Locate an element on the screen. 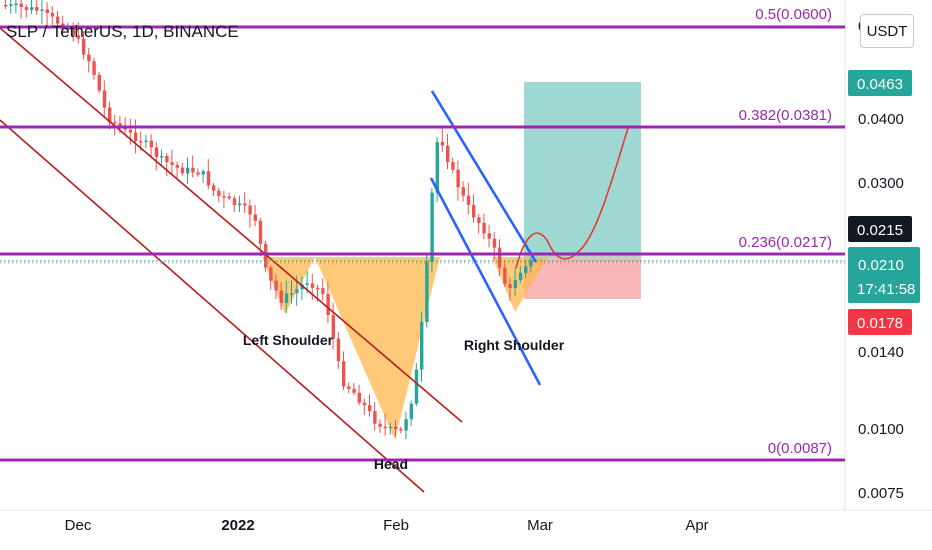  chart-title: SLP / TetherUS, 1D, BINANCE is located at coordinates (122, 31).